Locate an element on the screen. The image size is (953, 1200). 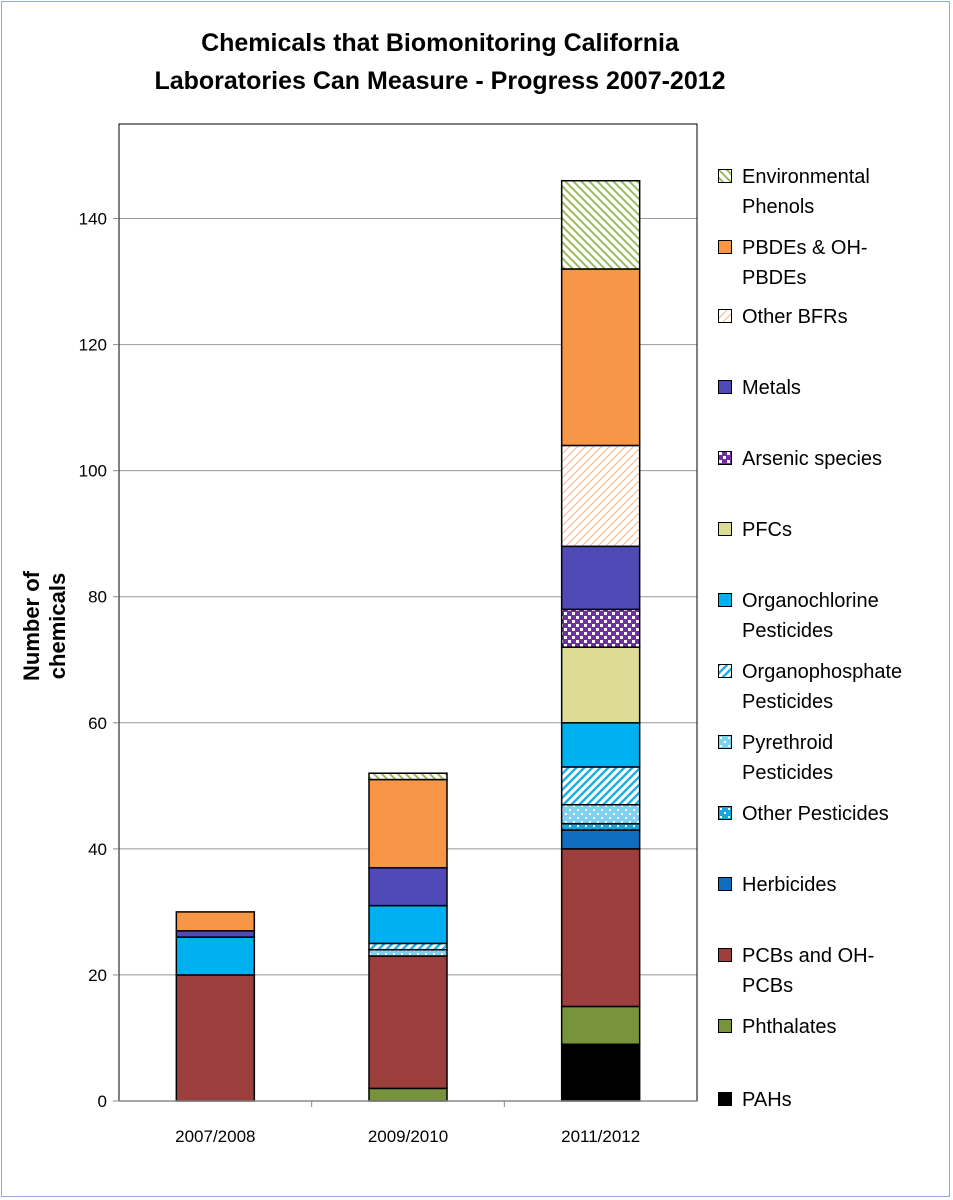
y-tick-label: 80 is located at coordinates (97, 597).